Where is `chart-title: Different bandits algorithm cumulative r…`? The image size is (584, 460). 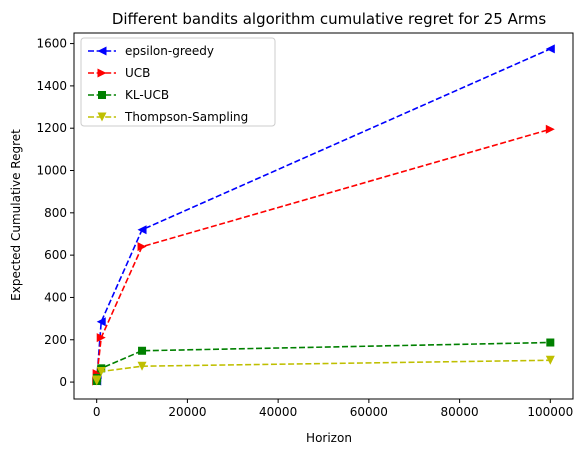 chart-title: Different bandits algorithm cumulative r… is located at coordinates (329, 19).